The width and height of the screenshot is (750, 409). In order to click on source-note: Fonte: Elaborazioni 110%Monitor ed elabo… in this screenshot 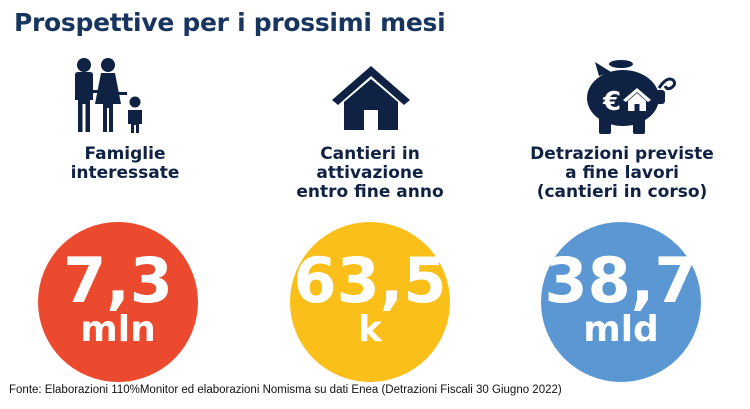, I will do `click(285, 390)`.